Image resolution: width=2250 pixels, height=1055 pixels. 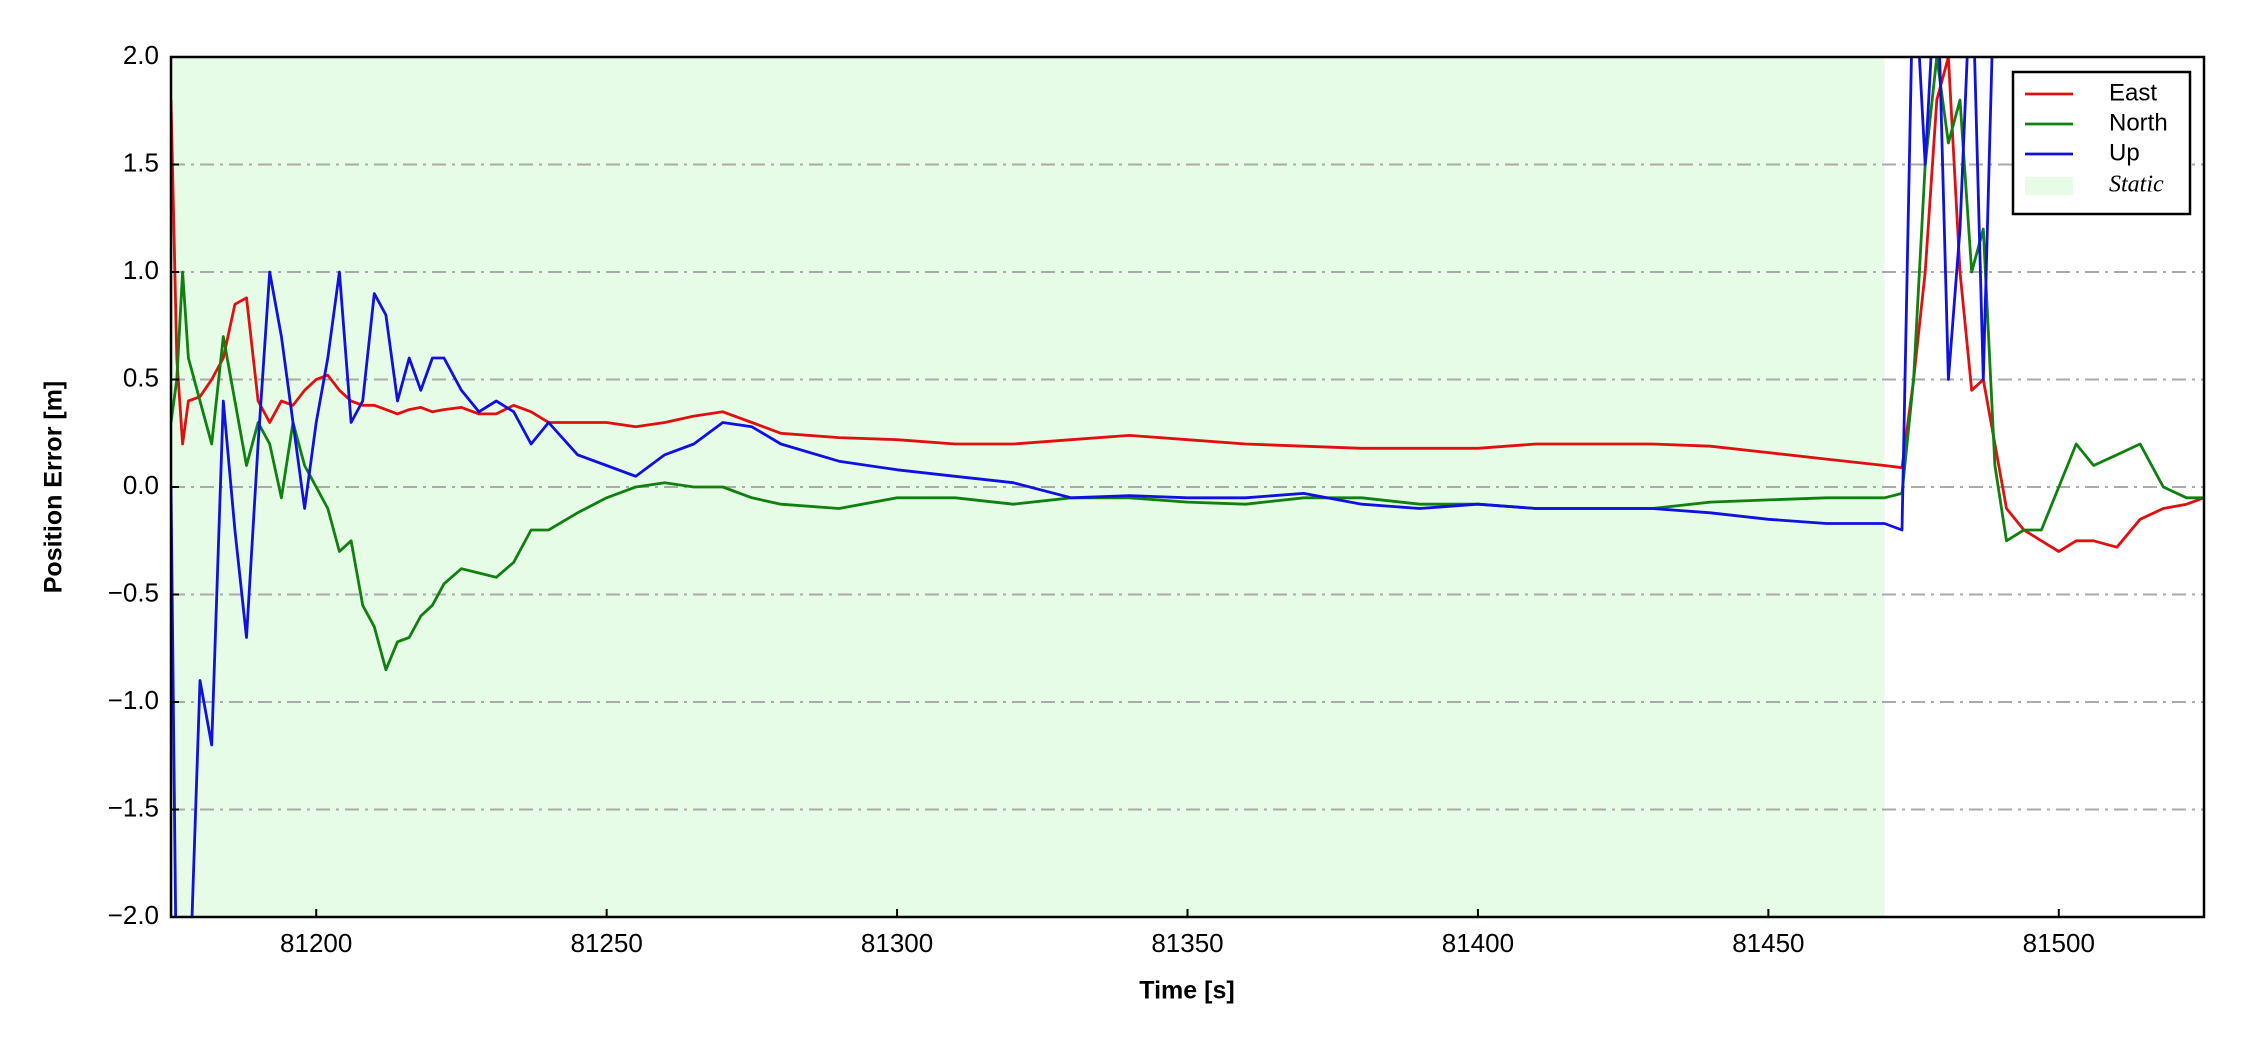 What do you see at coordinates (133, 807) in the screenshot?
I see `y-tick-label: −1.5` at bounding box center [133, 807].